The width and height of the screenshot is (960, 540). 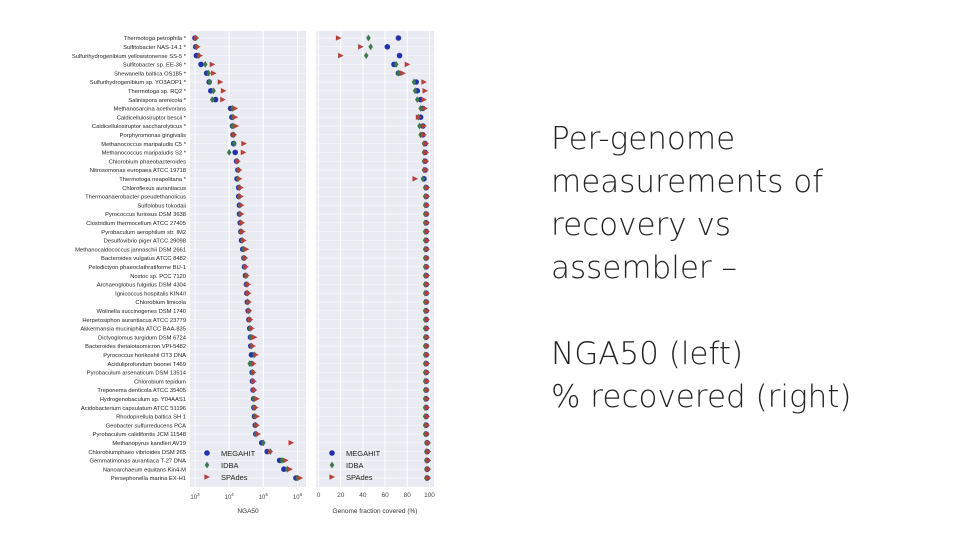 What do you see at coordinates (134, 321) in the screenshot?
I see `genome-label: Herpetosiphon aurantiacus ATCC 23779` at bounding box center [134, 321].